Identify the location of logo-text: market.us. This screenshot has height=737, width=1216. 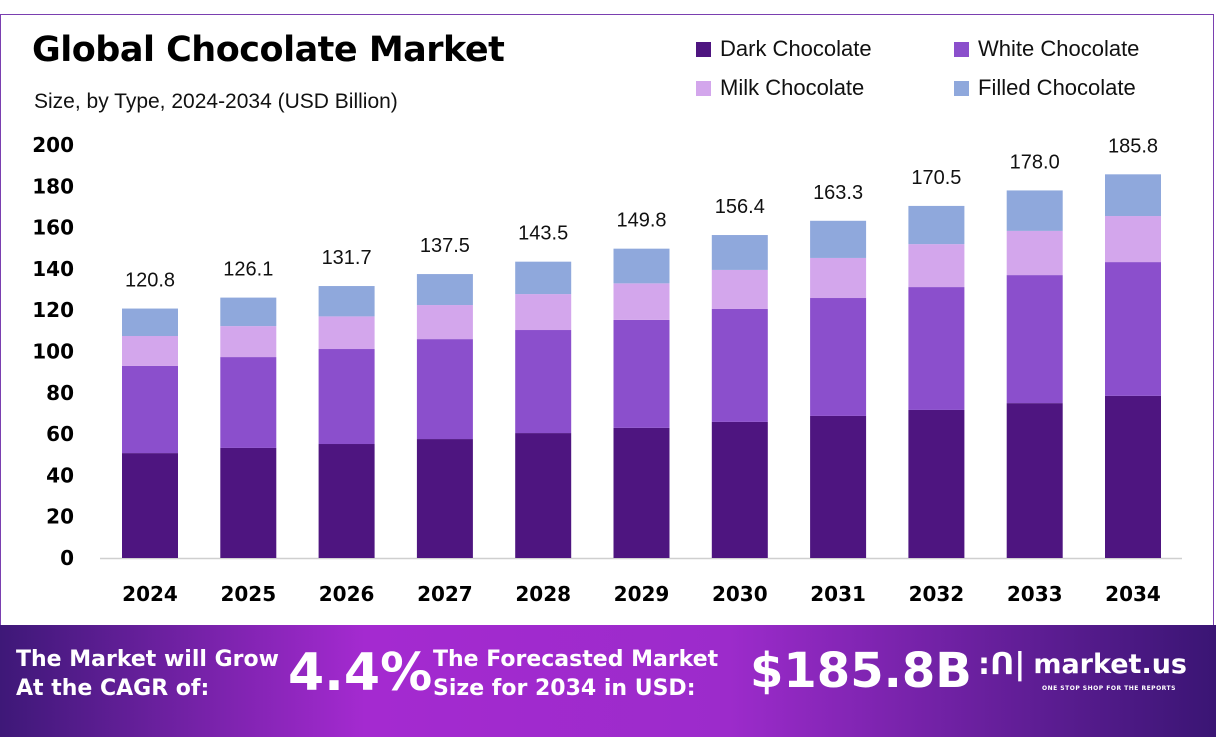
(1110, 664).